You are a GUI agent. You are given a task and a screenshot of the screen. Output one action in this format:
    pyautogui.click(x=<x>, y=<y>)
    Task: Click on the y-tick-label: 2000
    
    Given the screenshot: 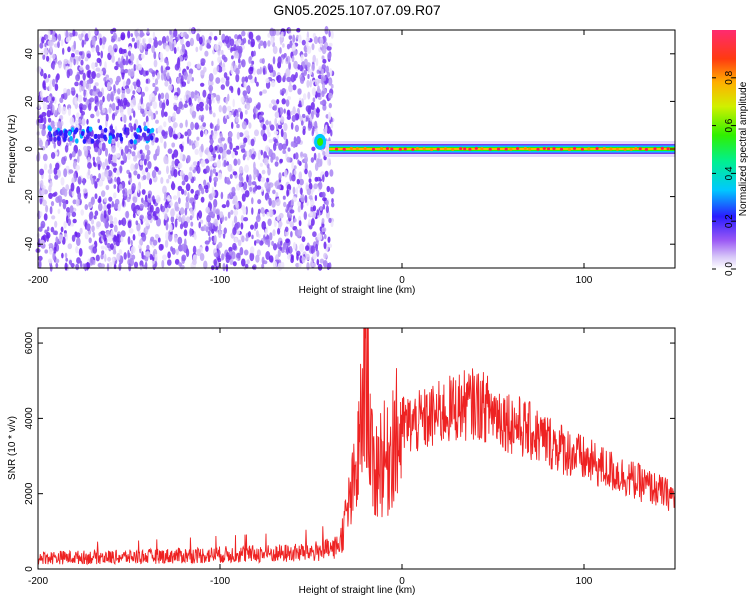 What is the action you would take?
    pyautogui.click(x=29, y=493)
    